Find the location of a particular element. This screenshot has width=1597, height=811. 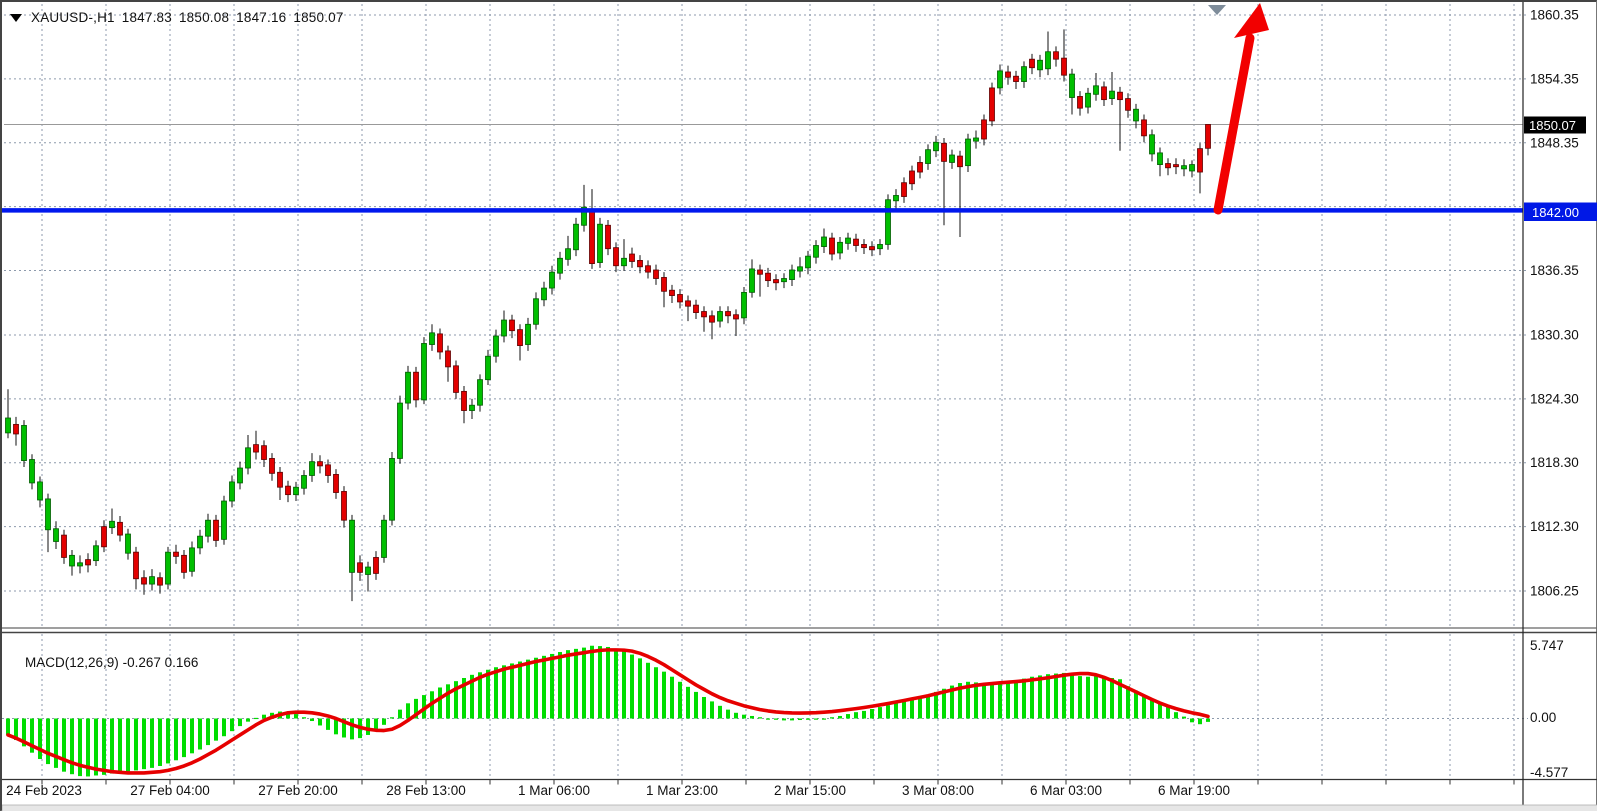

time-axis-label: 6 Mar 03:00 is located at coordinates (1066, 790).